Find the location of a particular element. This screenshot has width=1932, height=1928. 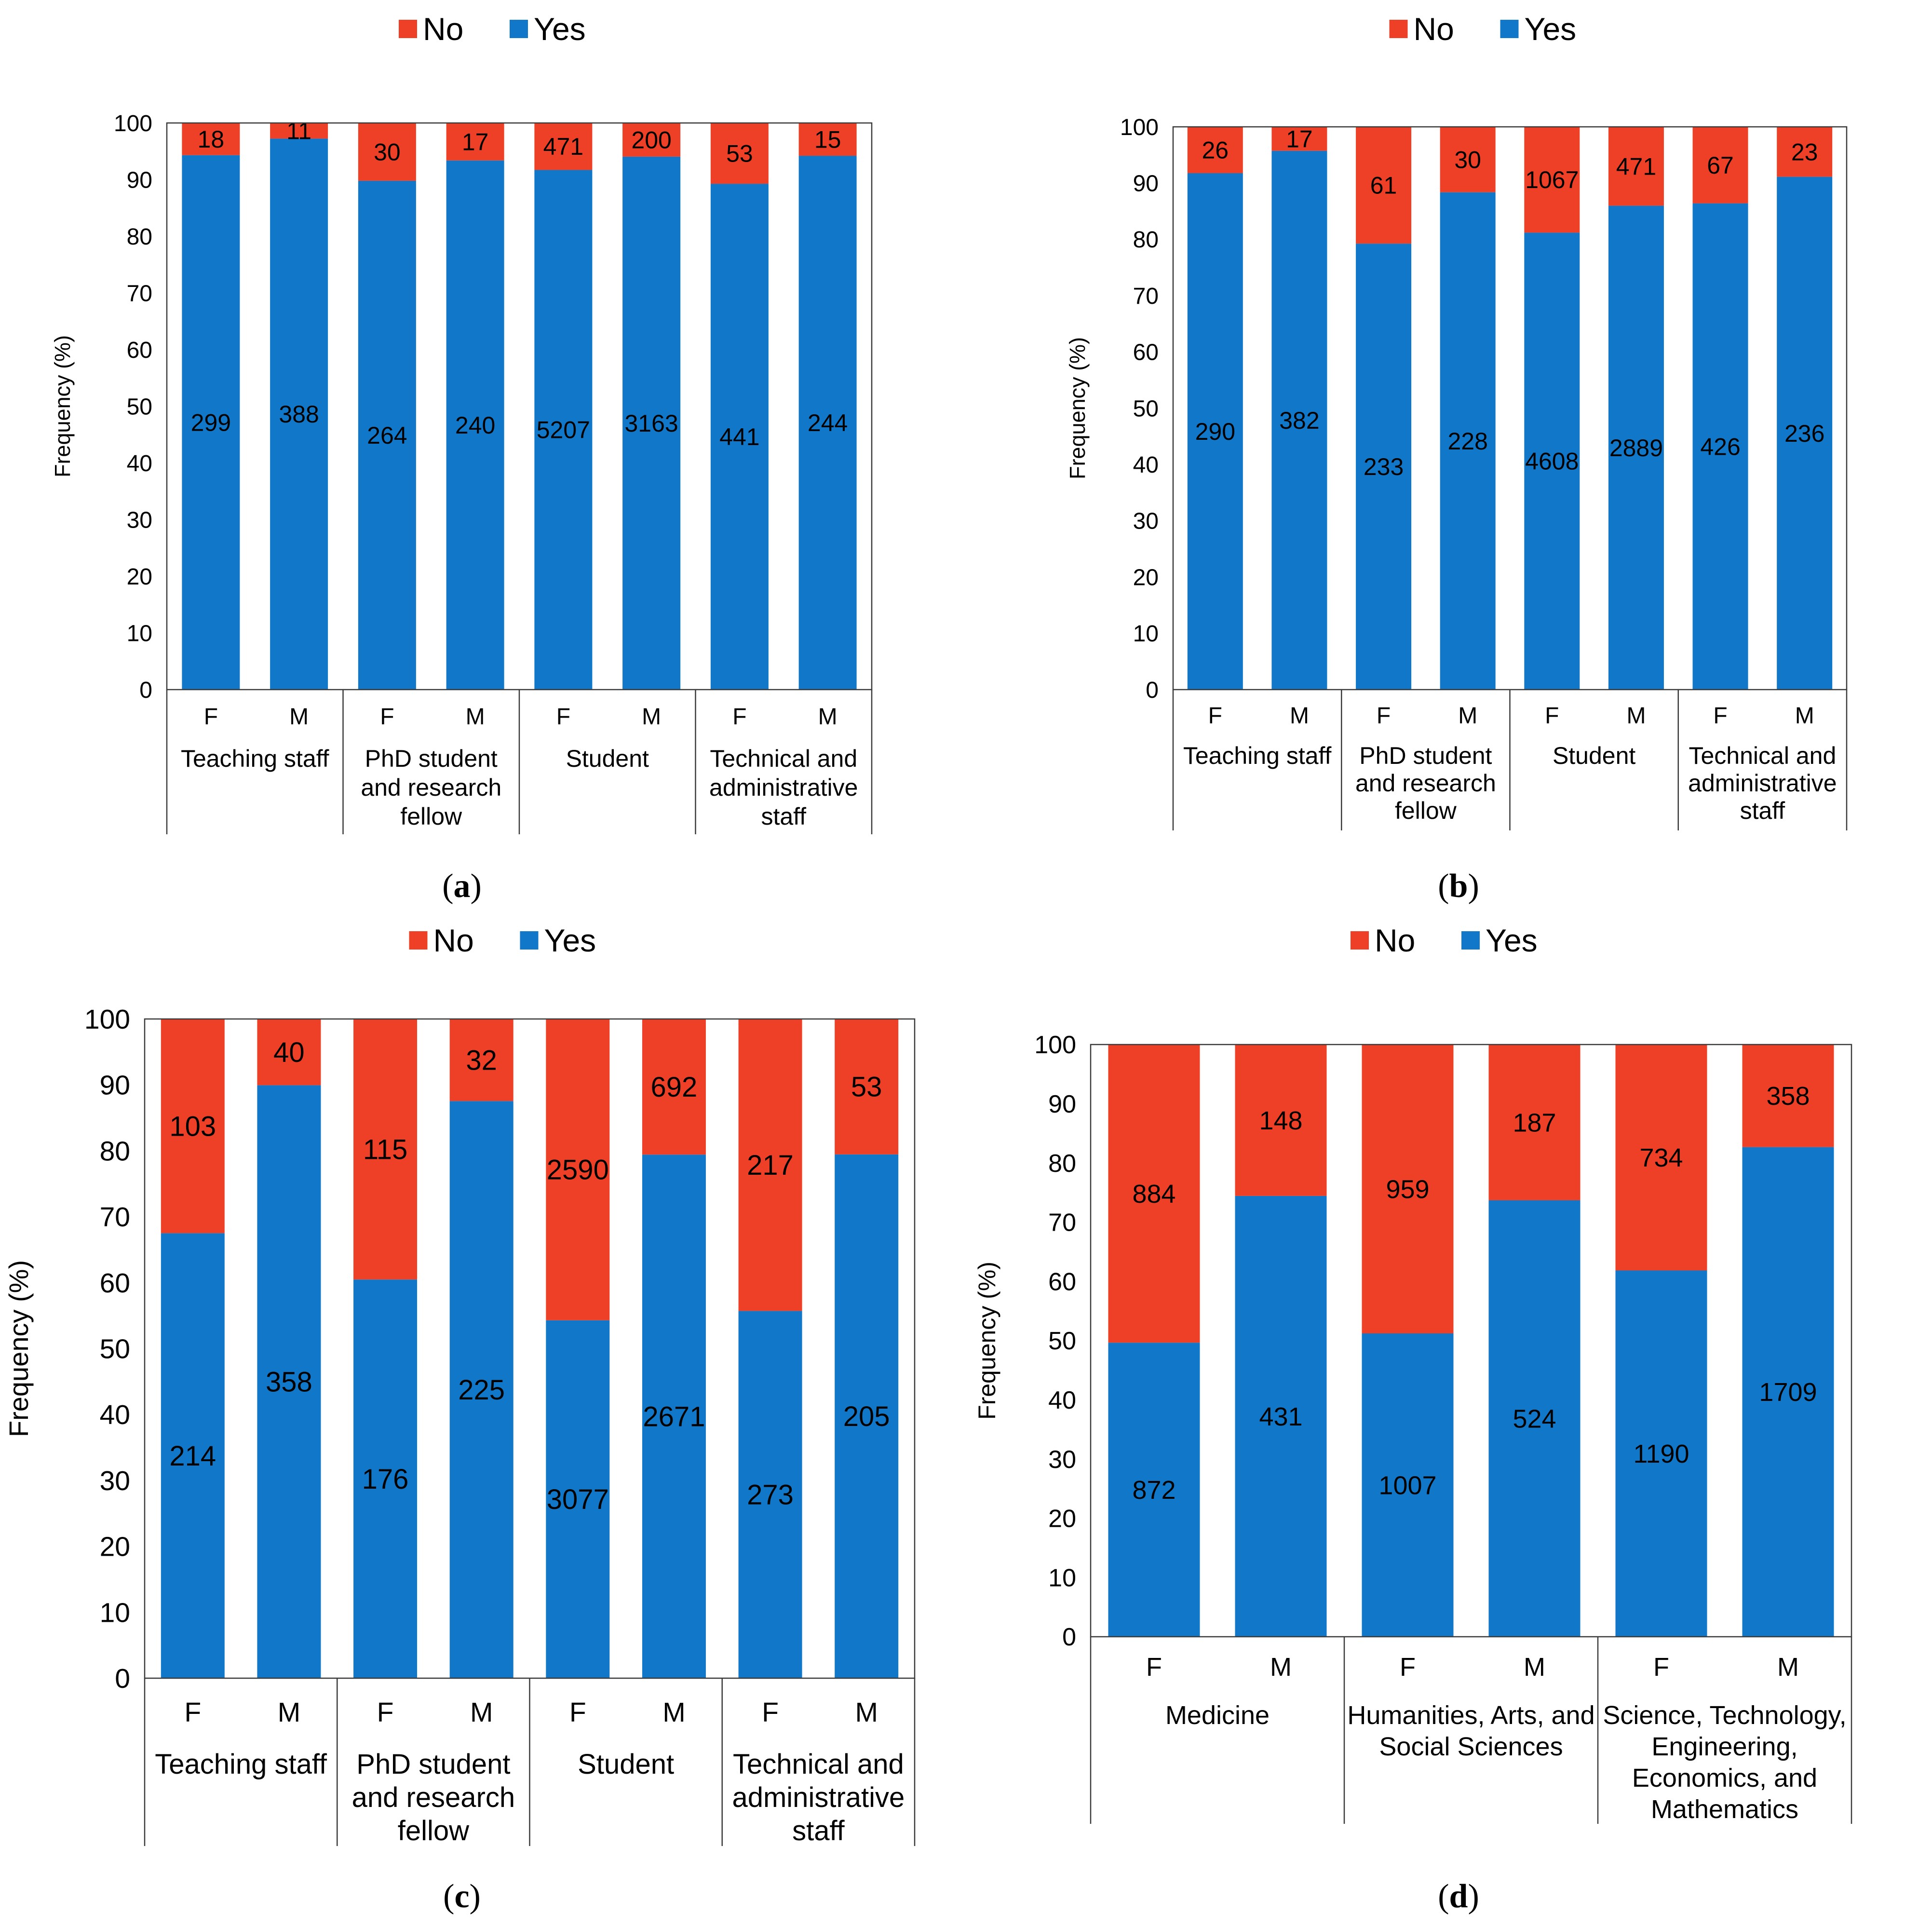

data-label-no: 884 is located at coordinates (1153, 1194).